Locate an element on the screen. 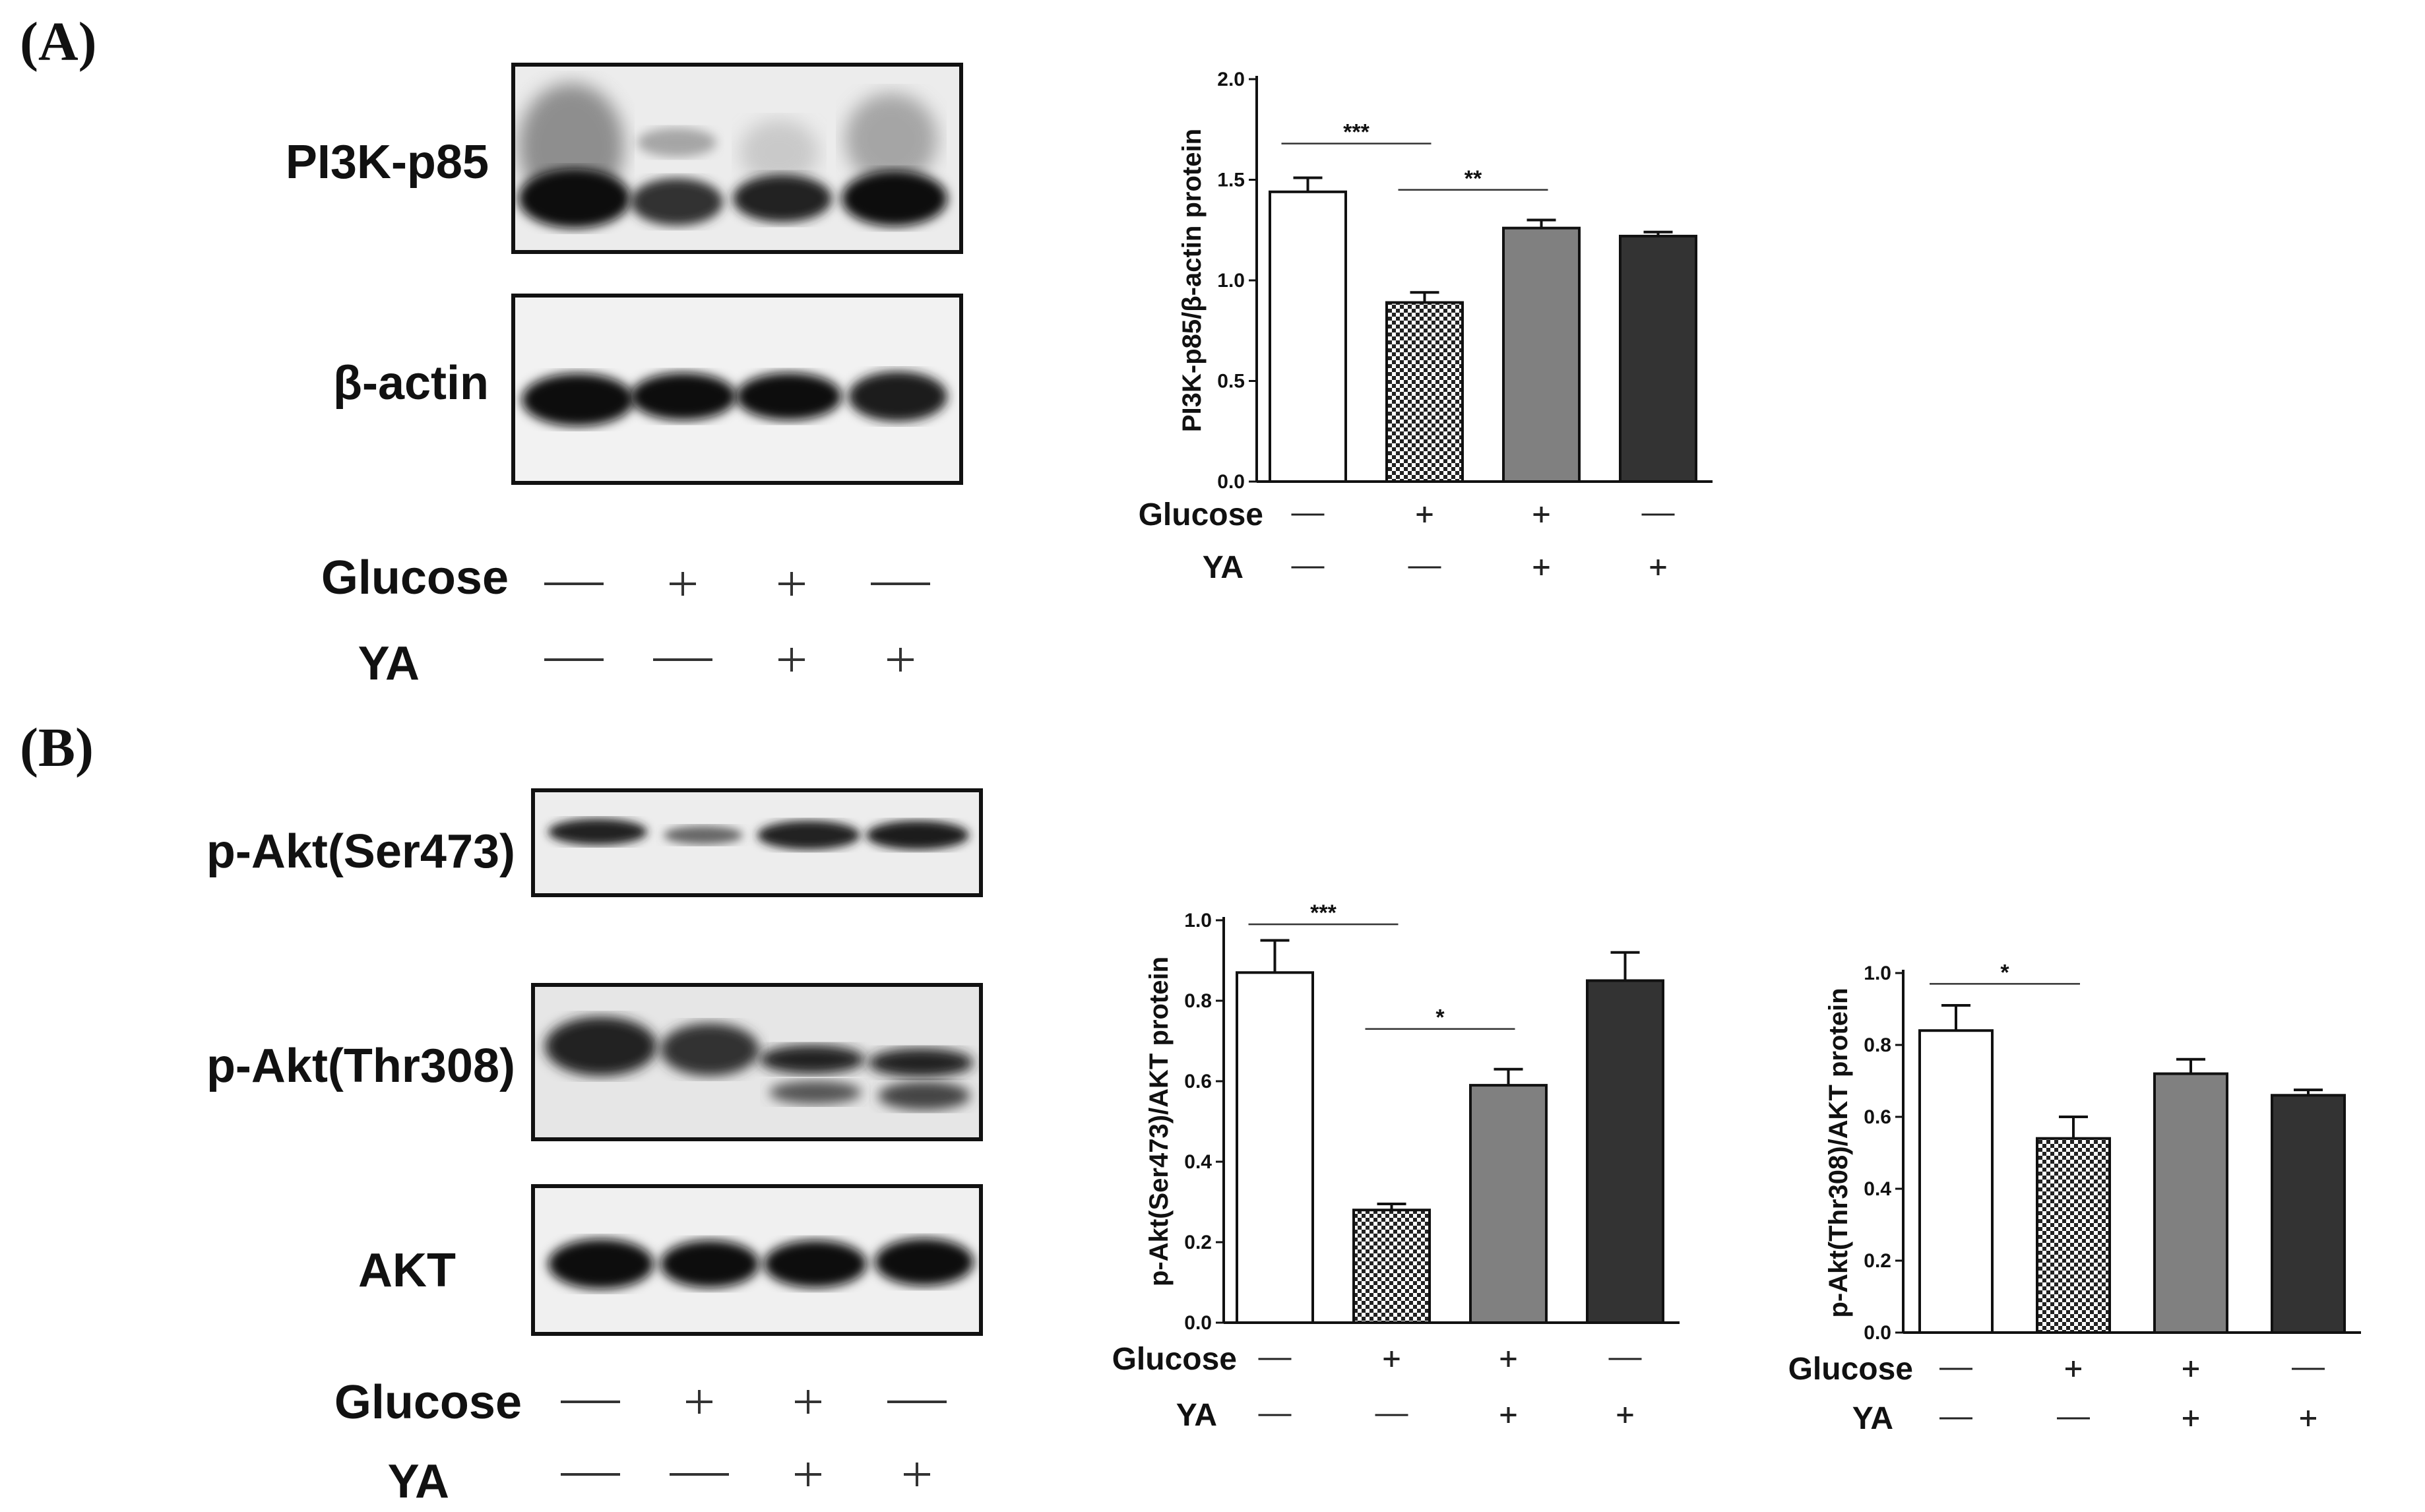  blot-bands-p-akt-thr308 is located at coordinates (757, 1062).